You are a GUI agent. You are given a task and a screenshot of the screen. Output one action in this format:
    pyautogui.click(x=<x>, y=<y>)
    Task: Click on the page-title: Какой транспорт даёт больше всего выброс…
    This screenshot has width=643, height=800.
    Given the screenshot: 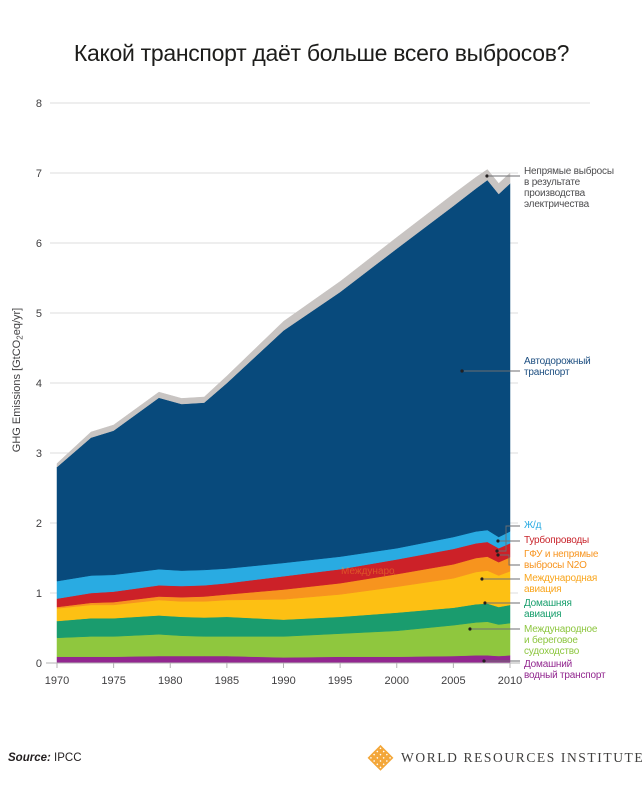 What is the action you would take?
    pyautogui.click(x=321, y=53)
    